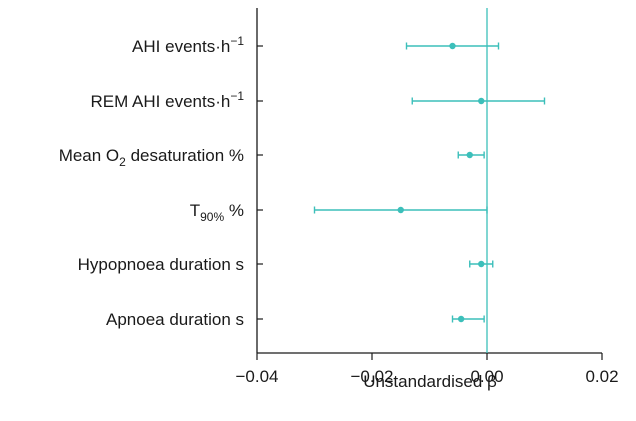 This screenshot has height=421, width=636. Describe the element at coordinates (188, 45) in the screenshot. I see `category-label: AHI events·h−1` at that location.